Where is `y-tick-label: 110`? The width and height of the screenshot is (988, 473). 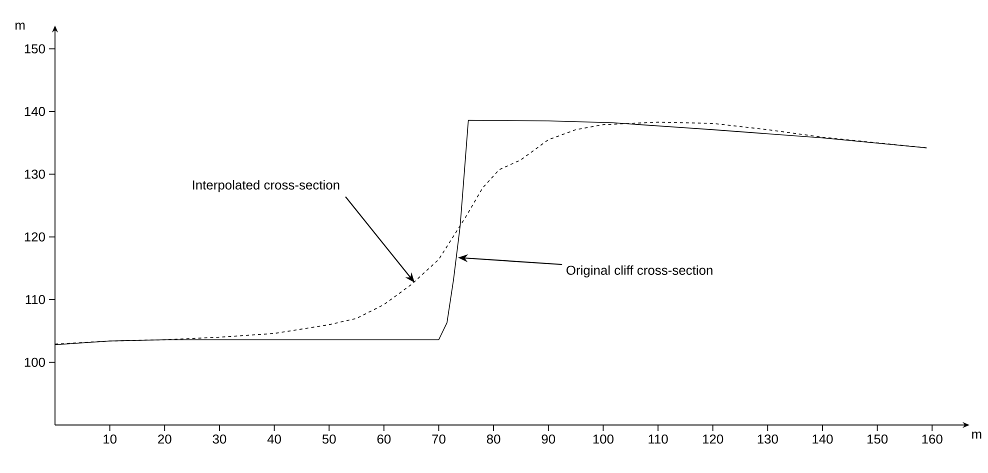 y-tick-label: 110 is located at coordinates (35, 299).